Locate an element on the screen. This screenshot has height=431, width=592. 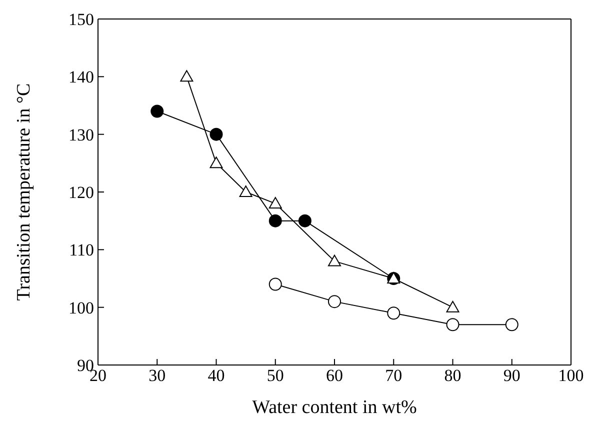
x-tick-label: 100 is located at coordinates (571, 376).